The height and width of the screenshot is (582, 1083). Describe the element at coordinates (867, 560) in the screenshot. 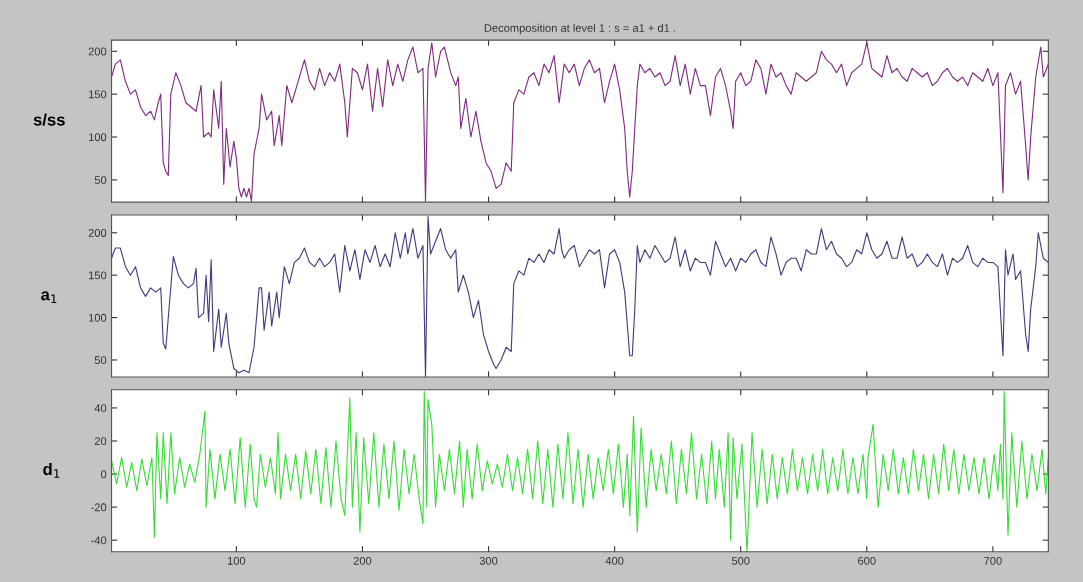

I see `x-tick-label: 600` at that location.